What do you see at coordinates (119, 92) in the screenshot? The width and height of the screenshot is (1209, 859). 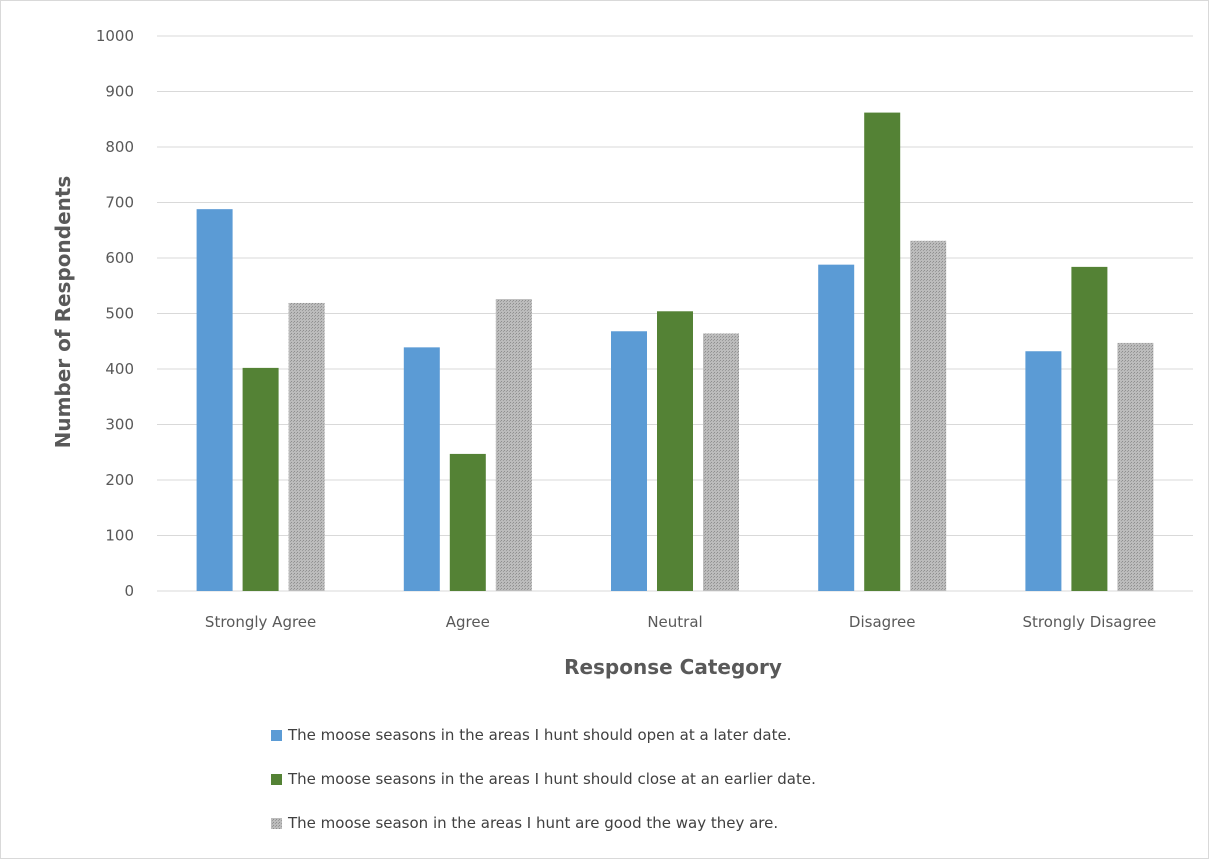 I see `y-tick-label: 900` at bounding box center [119, 92].